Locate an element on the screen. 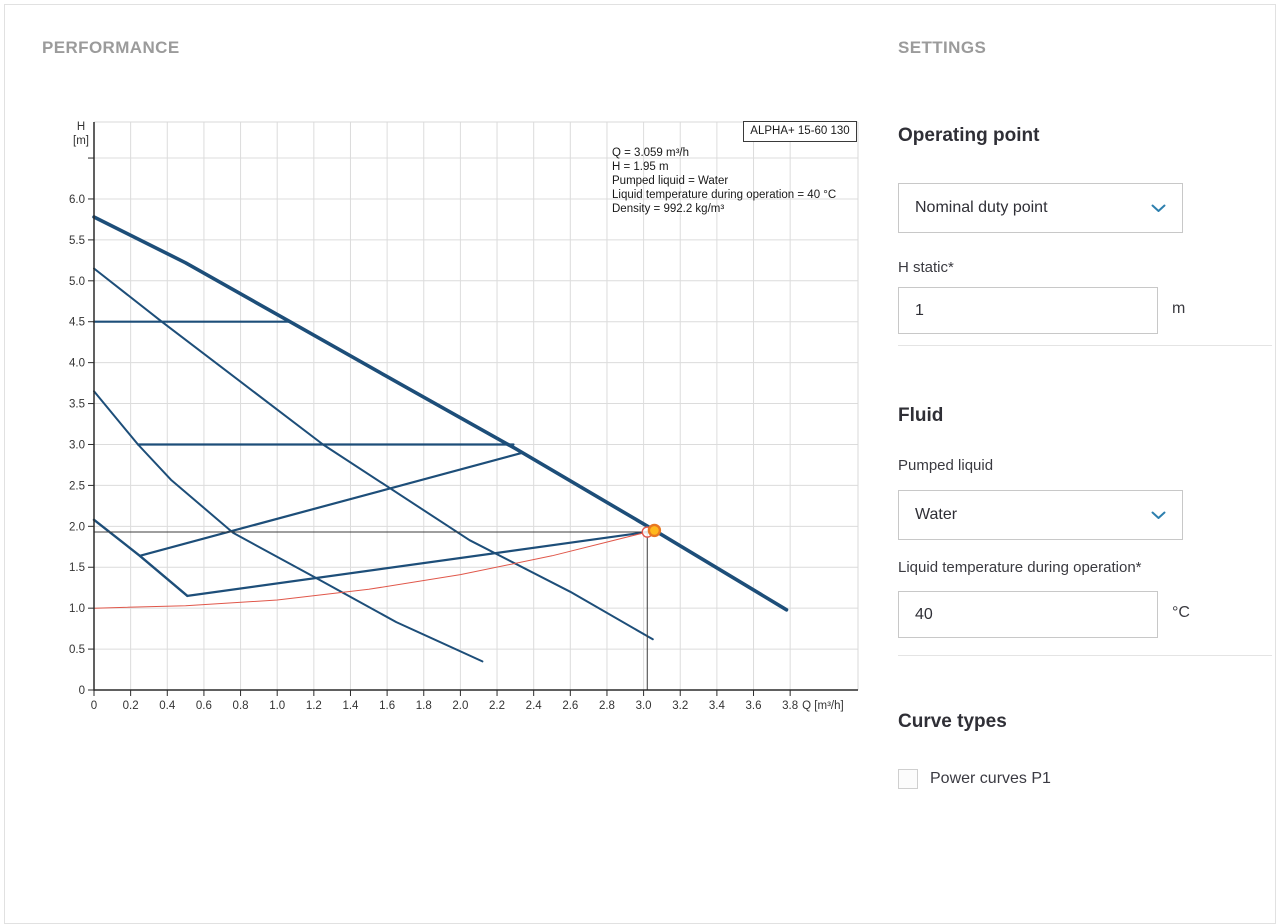 The image size is (1280, 924). axis-tick-label: 2.8 is located at coordinates (607, 706).